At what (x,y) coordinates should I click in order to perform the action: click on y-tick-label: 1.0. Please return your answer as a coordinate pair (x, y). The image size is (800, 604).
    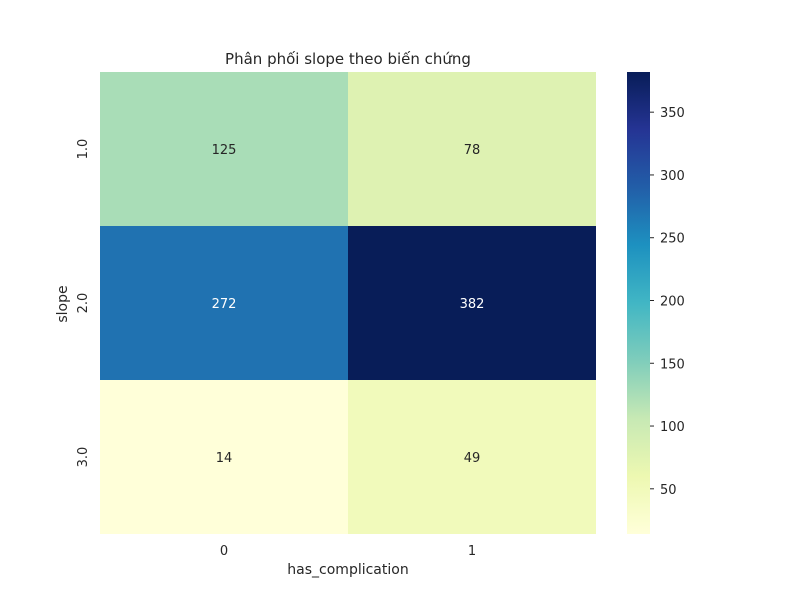
    Looking at the image, I should click on (83, 149).